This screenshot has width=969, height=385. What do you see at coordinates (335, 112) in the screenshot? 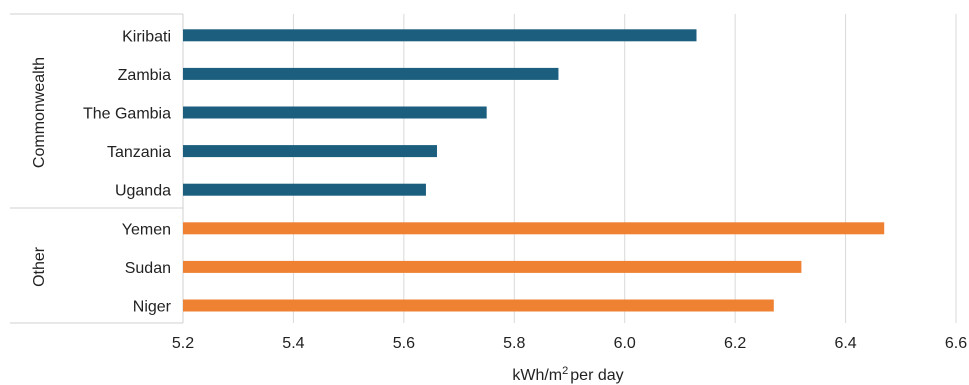
I see `bar-the-gambia` at bounding box center [335, 112].